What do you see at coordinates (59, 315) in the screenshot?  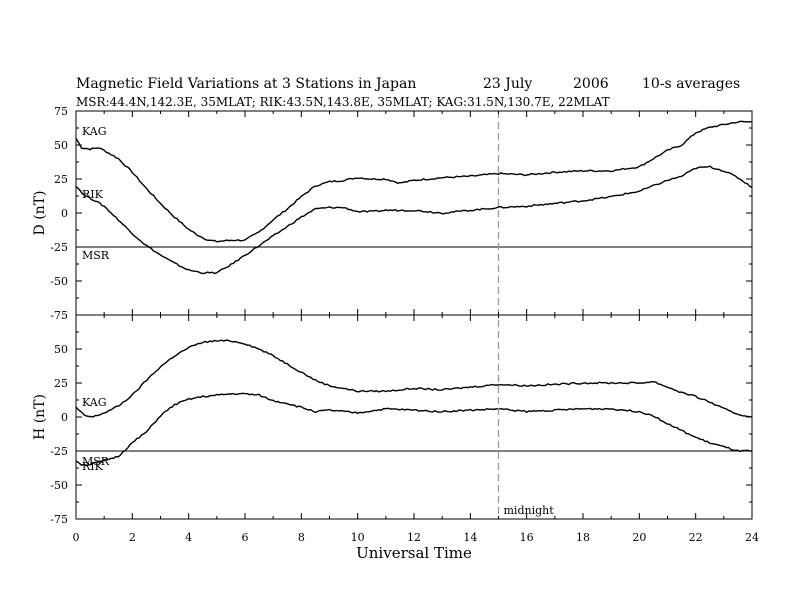 I see `y-tick-label-d: -75` at bounding box center [59, 315].